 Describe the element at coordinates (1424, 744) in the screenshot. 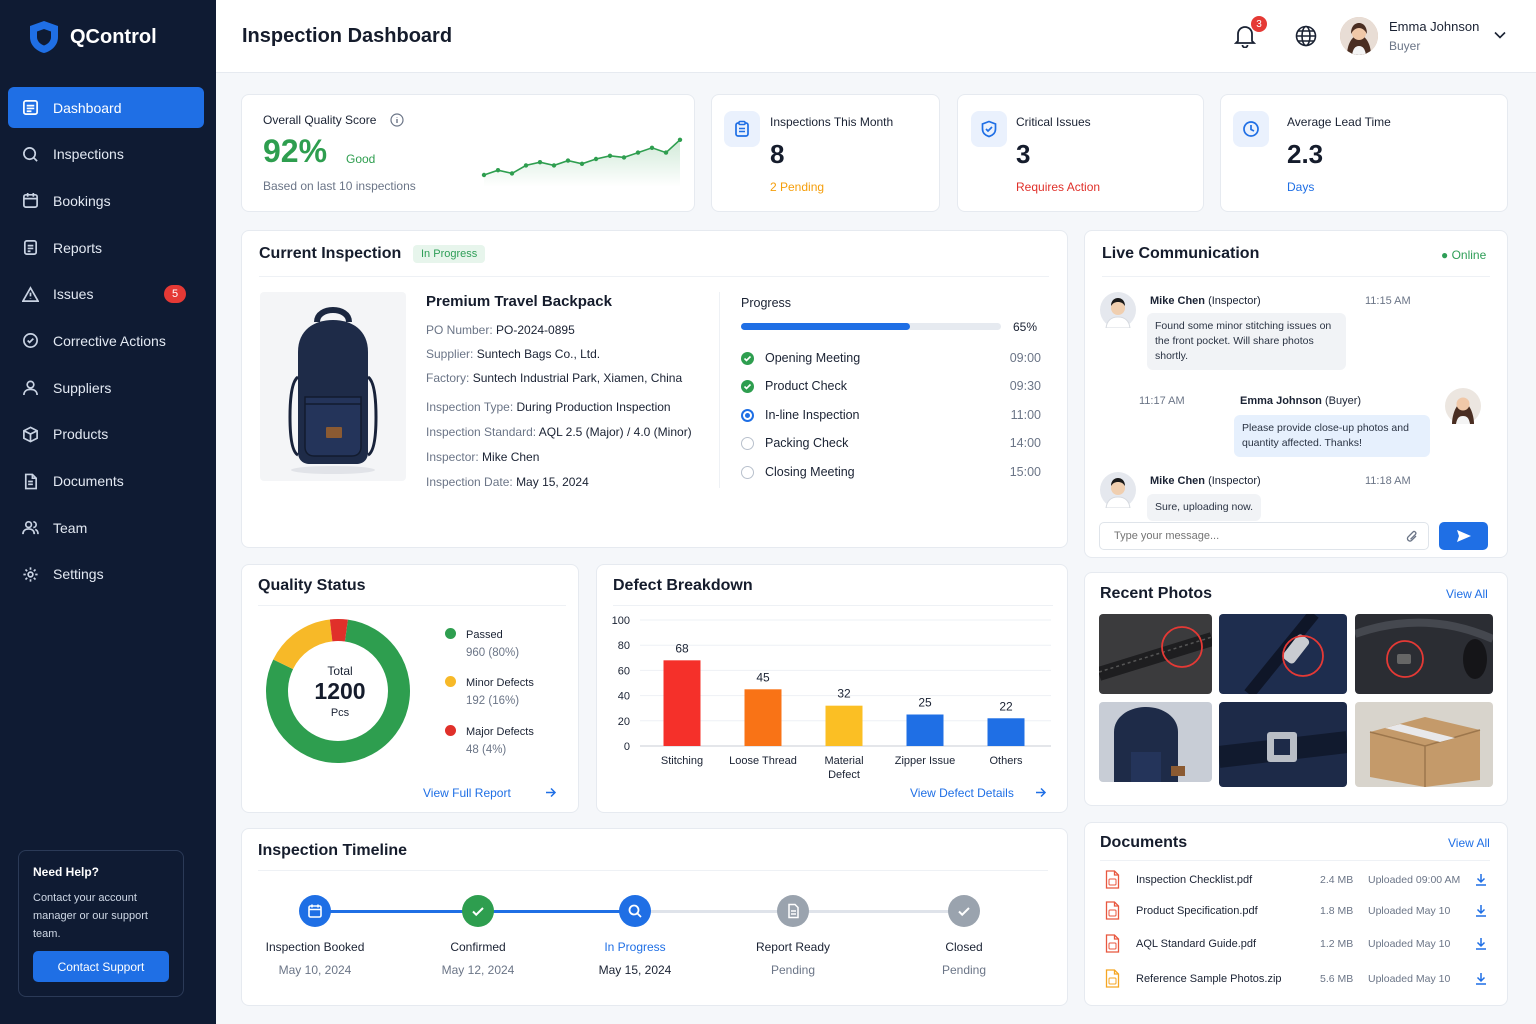

I see `photo-carton` at that location.